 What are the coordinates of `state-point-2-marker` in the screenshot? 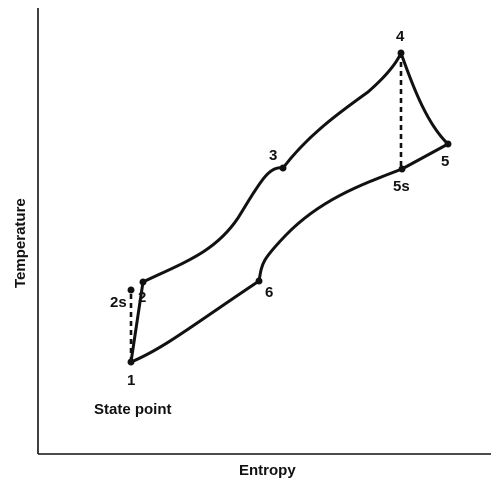 It's located at (143, 282).